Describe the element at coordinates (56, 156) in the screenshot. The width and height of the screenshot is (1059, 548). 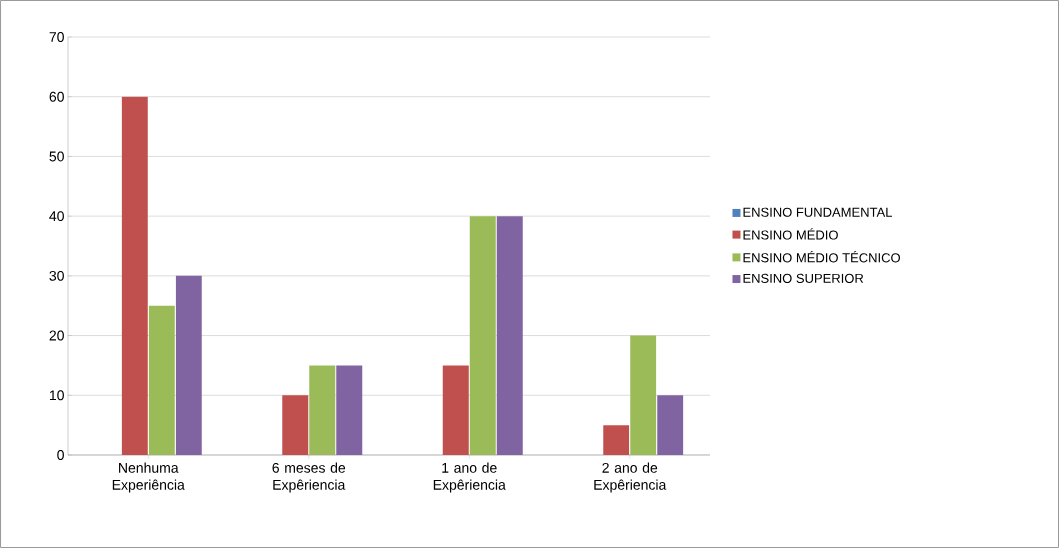
I see `y-tick-label: 50` at that location.